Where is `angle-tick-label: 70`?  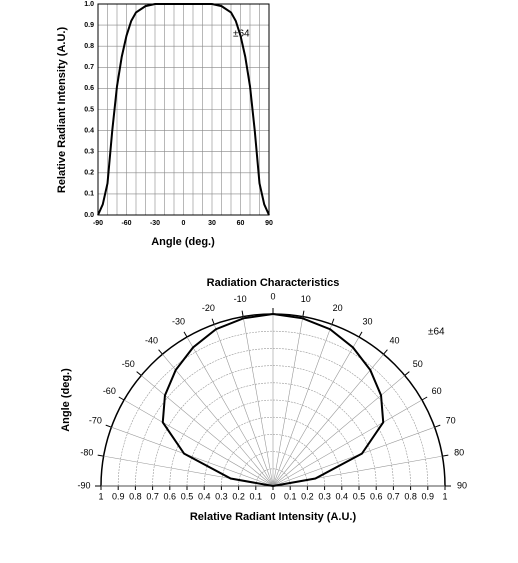
angle-tick-label: 70 is located at coordinates (451, 421).